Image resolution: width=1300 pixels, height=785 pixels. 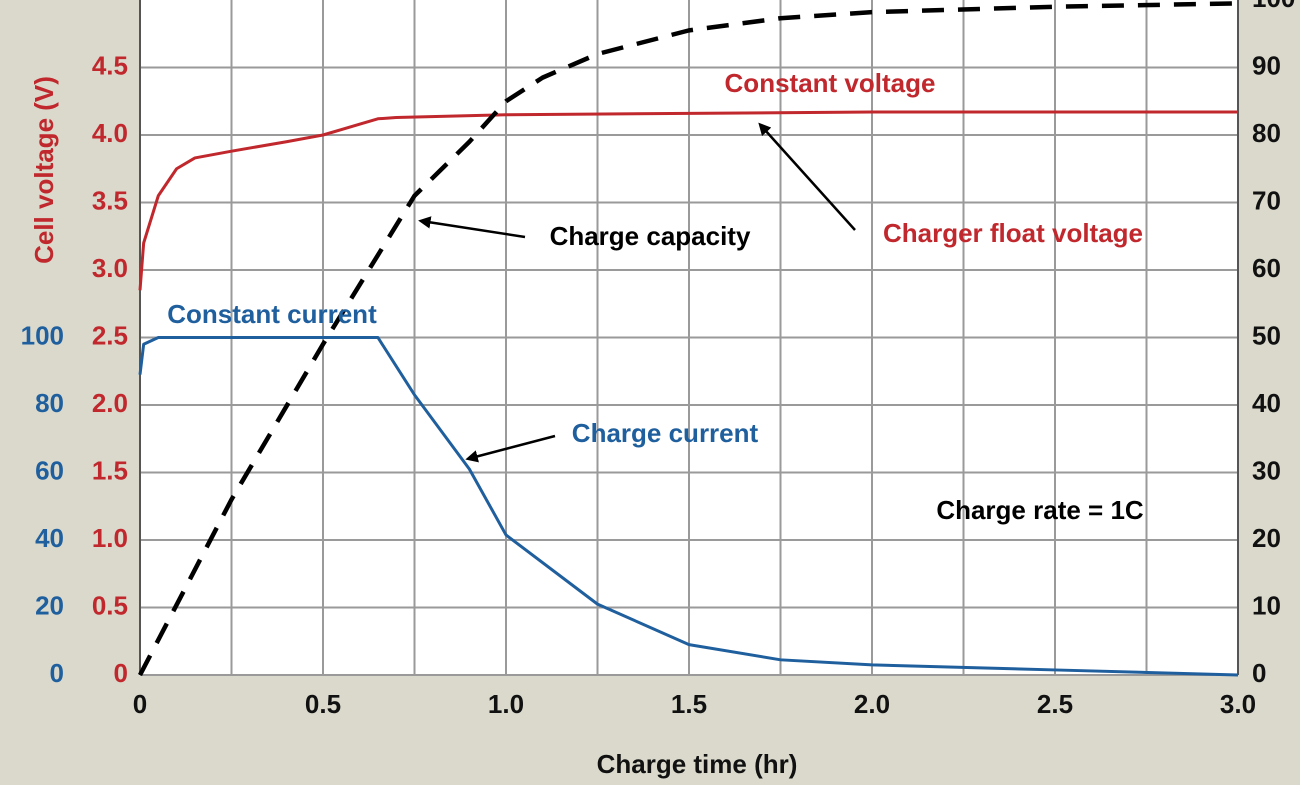 What do you see at coordinates (110, 133) in the screenshot?
I see `y-tick-label: 4.0` at bounding box center [110, 133].